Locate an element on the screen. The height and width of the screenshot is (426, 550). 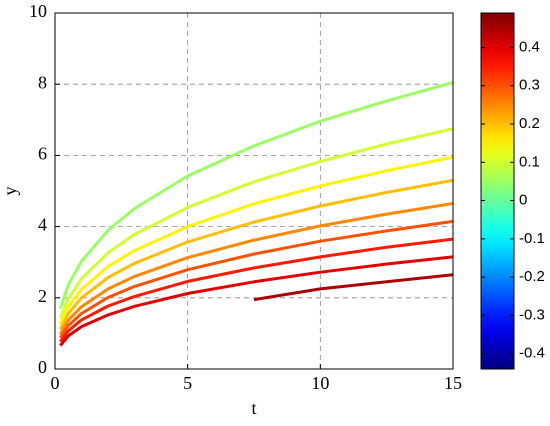
colorbar-tick-label: -0.2 is located at coordinates (532, 276).